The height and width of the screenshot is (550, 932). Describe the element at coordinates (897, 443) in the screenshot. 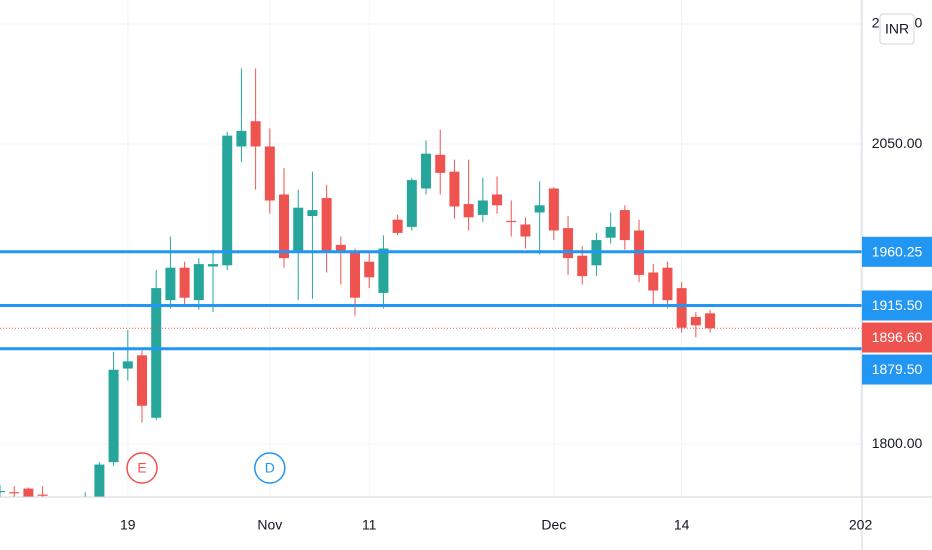

I see `y-tick-label: 1800.00` at that location.